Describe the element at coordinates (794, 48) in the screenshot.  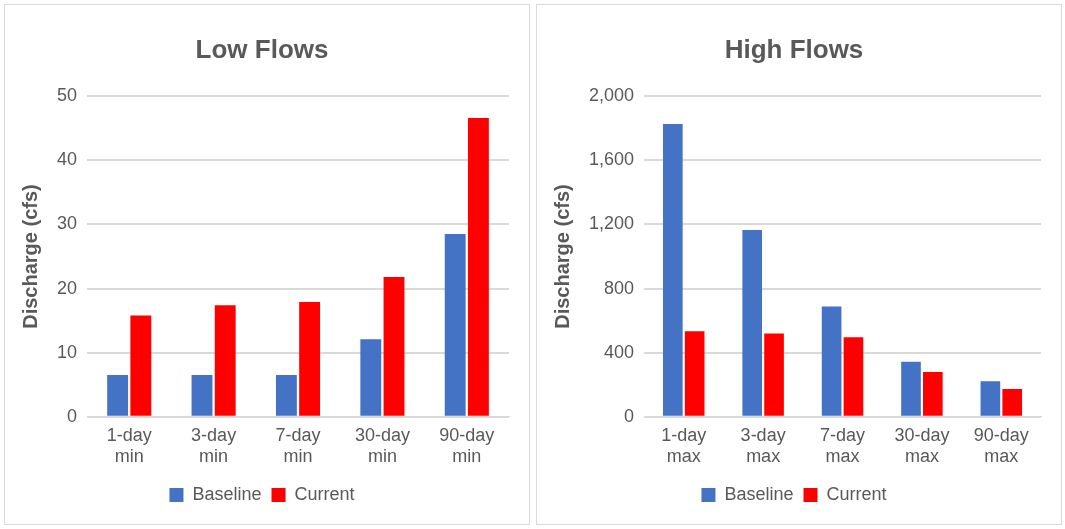
I see `chart-title: High Flows` at that location.